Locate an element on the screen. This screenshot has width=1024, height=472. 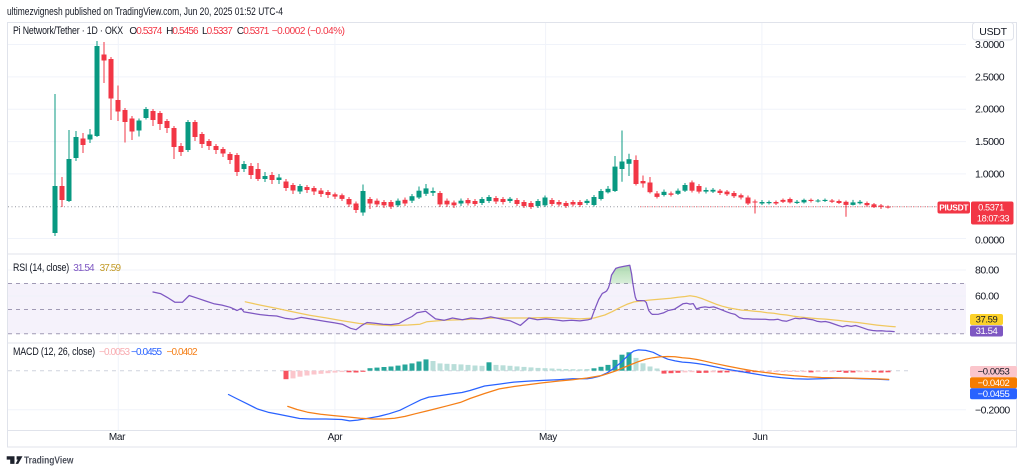
svg-text: MACD (12, 26, close) is located at coordinates (54, 352).